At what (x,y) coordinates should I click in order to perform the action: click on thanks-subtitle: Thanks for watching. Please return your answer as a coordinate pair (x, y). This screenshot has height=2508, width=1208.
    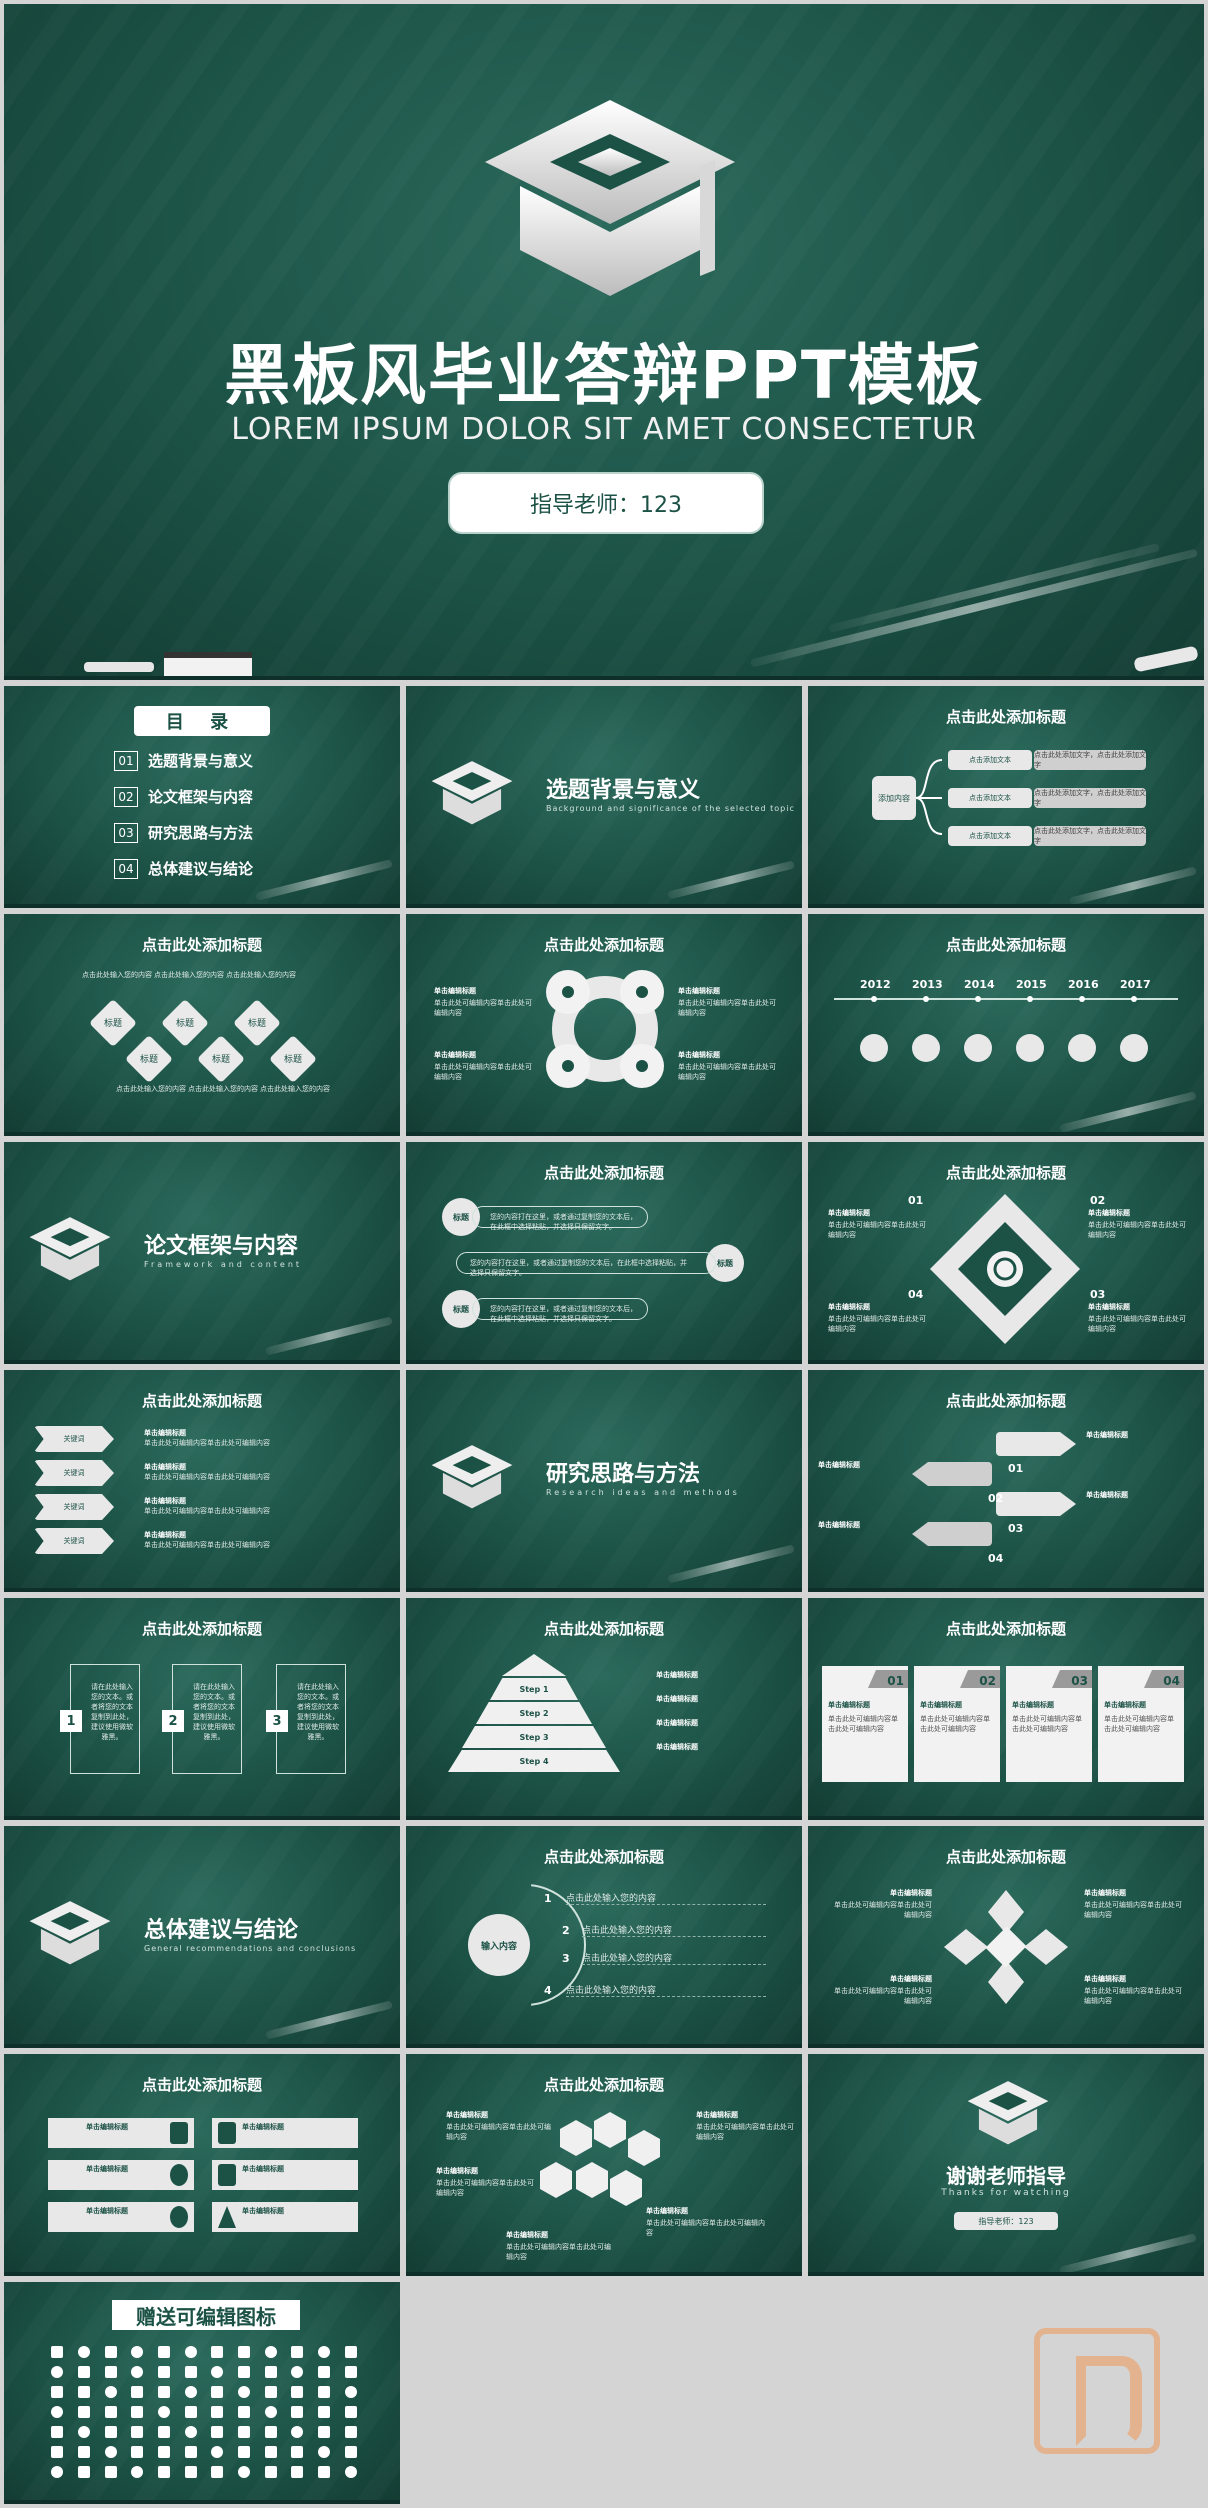
    Looking at the image, I should click on (1006, 2193).